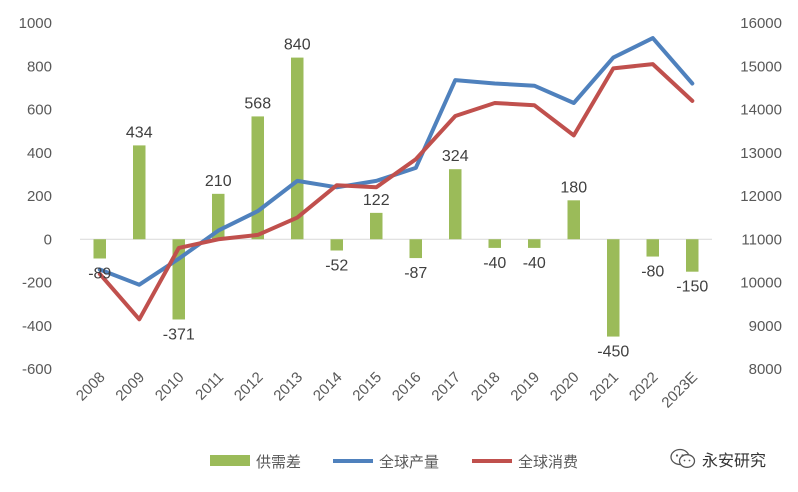  Describe the element at coordinates (525, 387) in the screenshot. I see `x-tick-label: 2019` at that location.